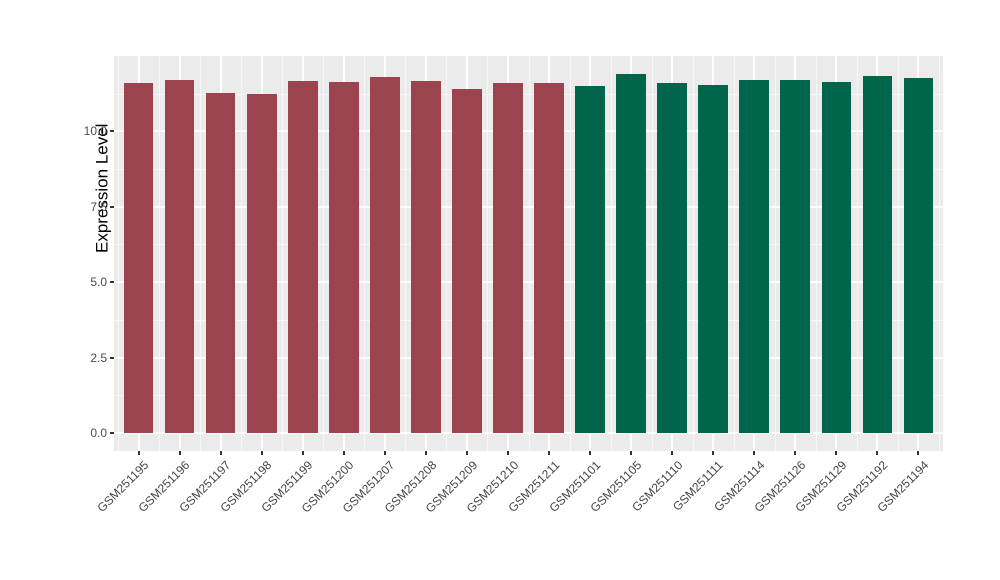  I want to click on bar-GSM251192, so click(877, 254).